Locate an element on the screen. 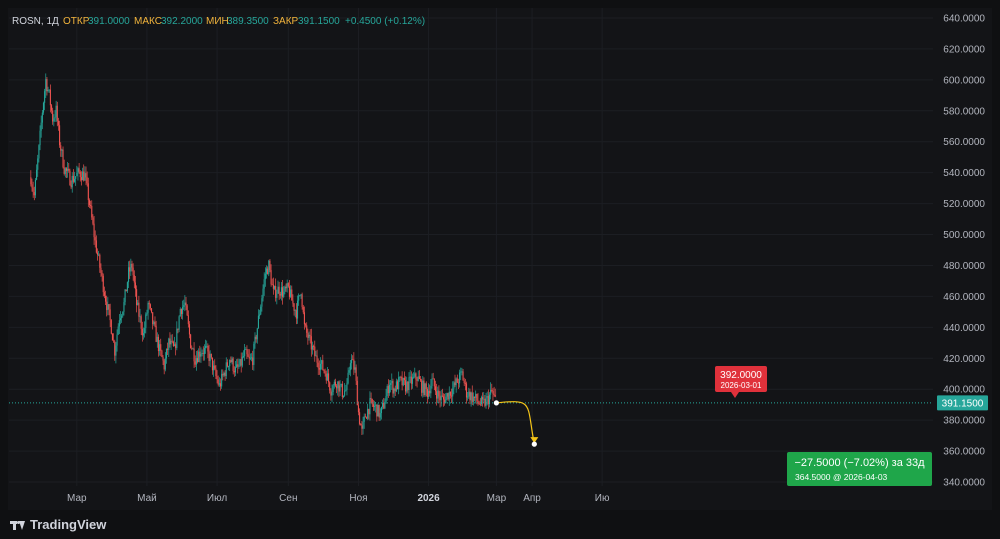 The width and height of the screenshot is (1000, 539). price-tick-label: 400.0000 is located at coordinates (964, 390).